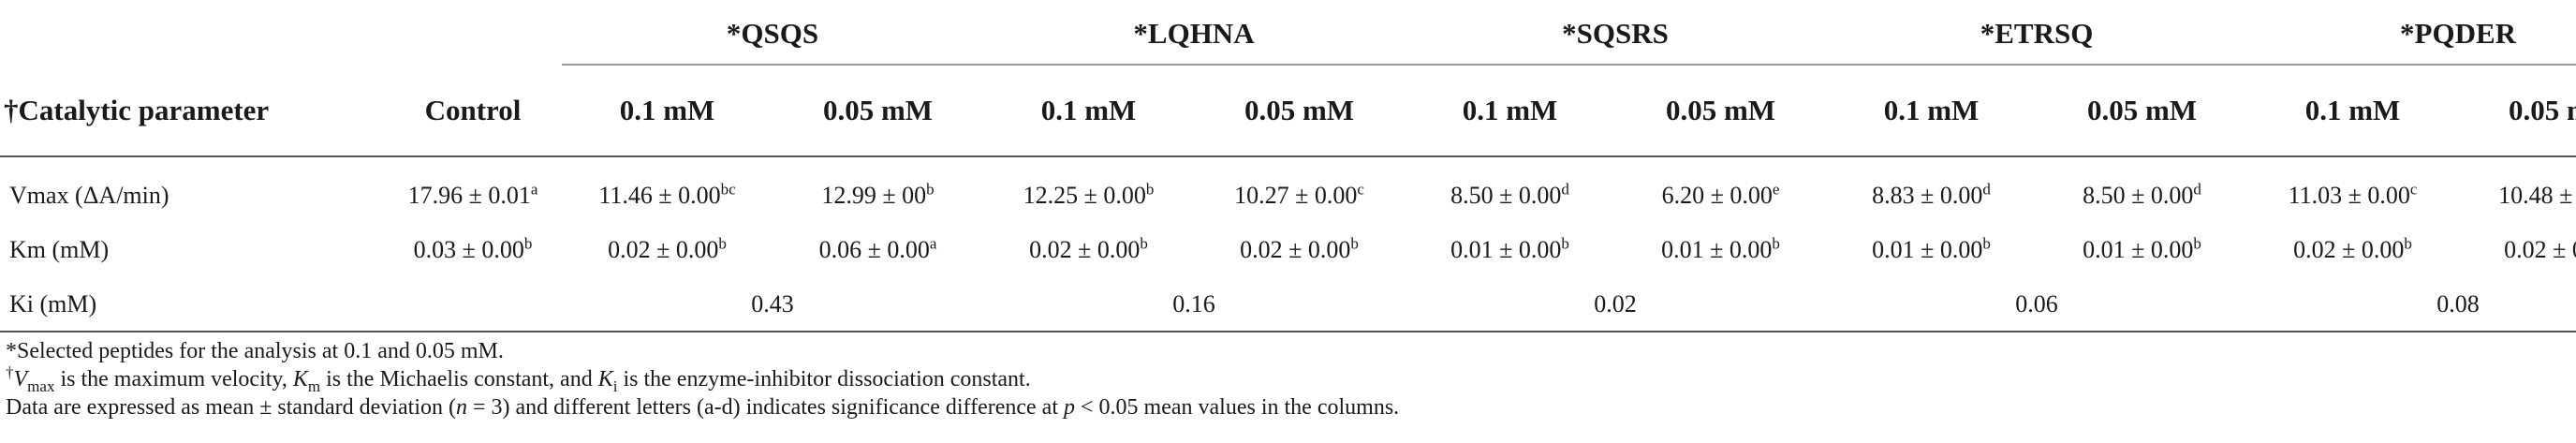 The image size is (2576, 443). Describe the element at coordinates (89, 195) in the screenshot. I see `row-label: Vmax (ΔA/min)` at that location.